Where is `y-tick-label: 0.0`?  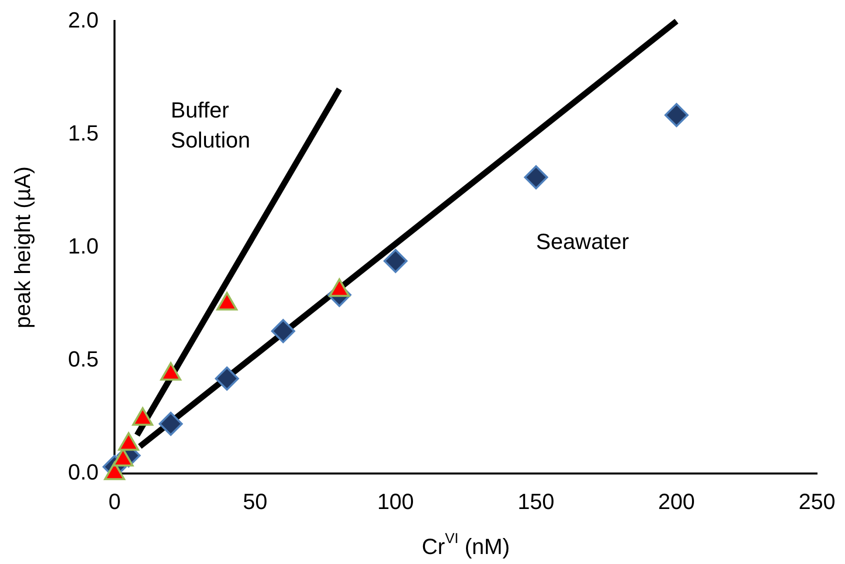
y-tick-label: 0.0 is located at coordinates (83, 472).